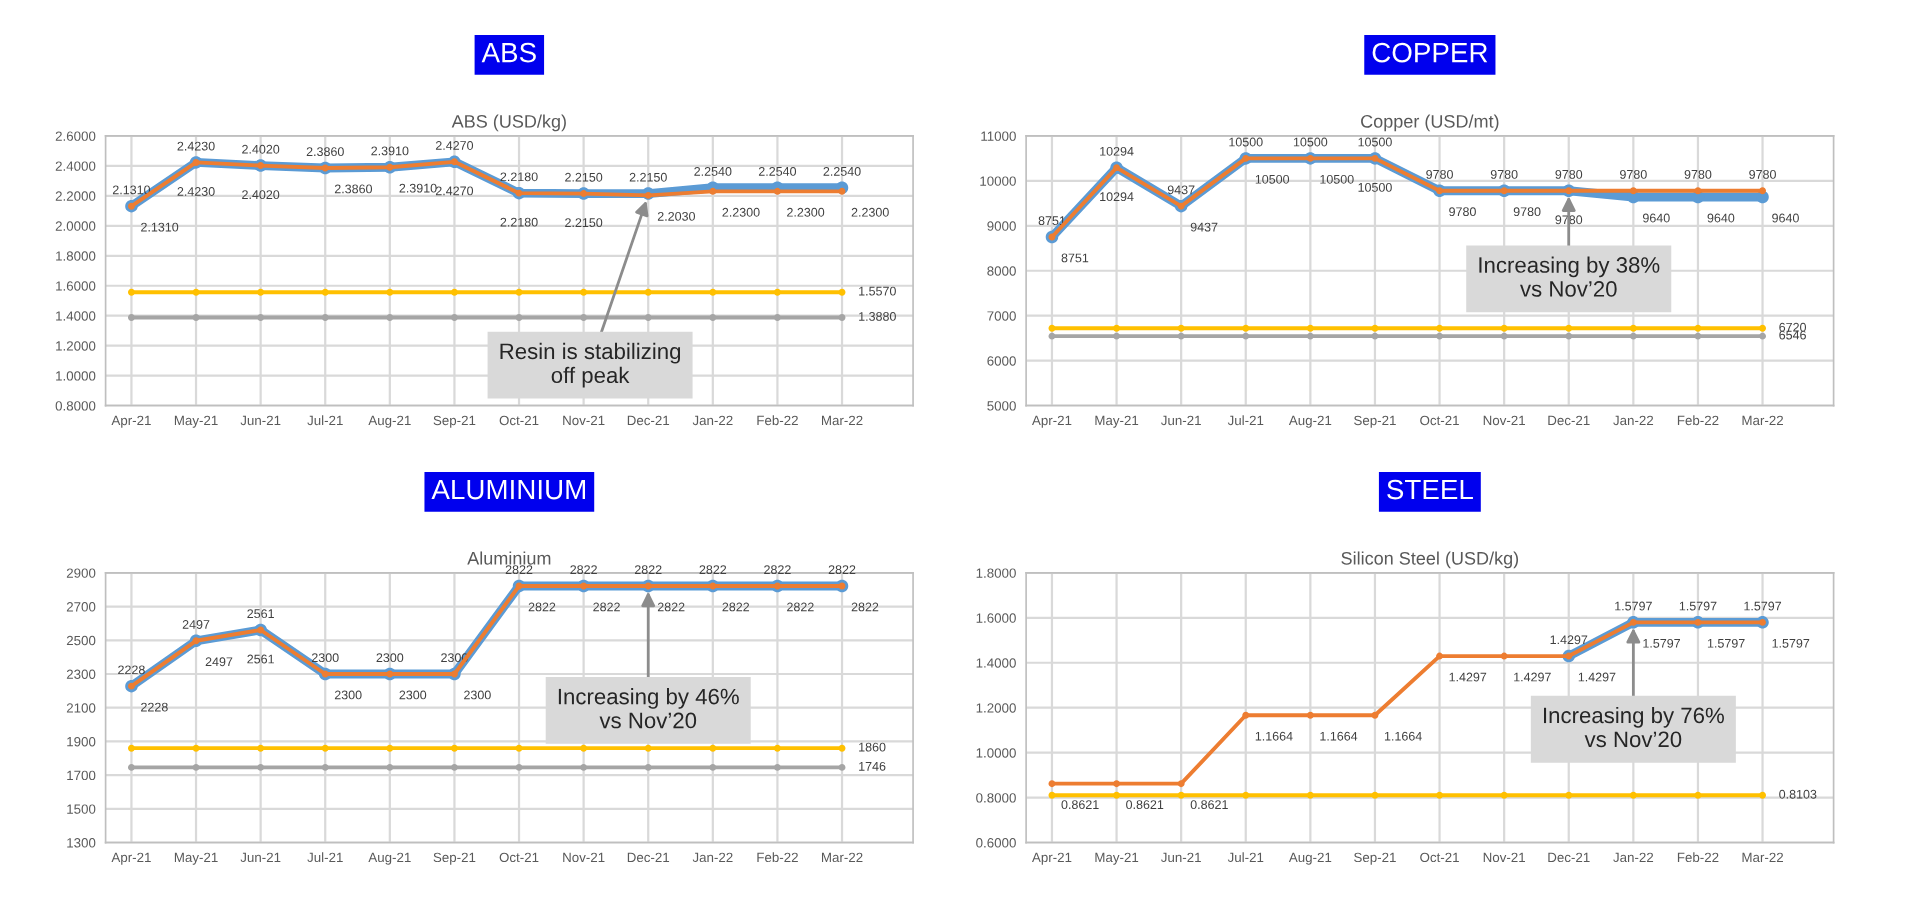  Describe the element at coordinates (1430, 489) in the screenshot. I see `chart-title: STEEL` at that location.